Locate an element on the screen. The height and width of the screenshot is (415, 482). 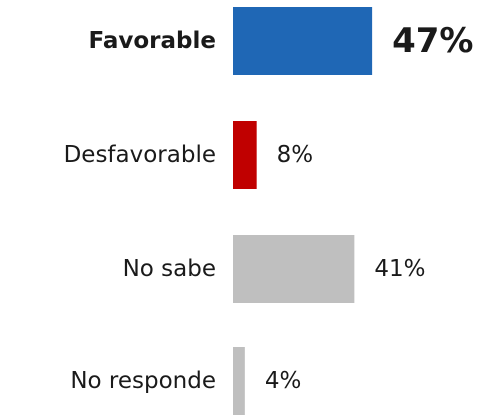
bar-desfavorable is located at coordinates (245, 155).